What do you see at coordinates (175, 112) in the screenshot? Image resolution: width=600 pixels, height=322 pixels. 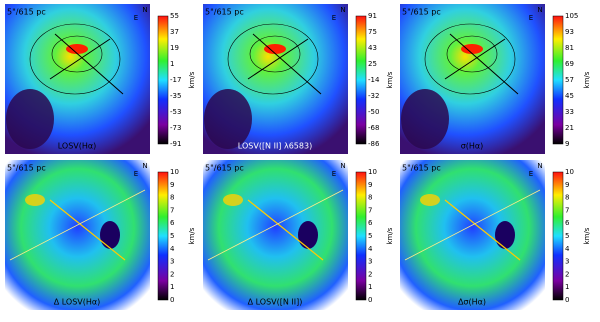 I see `colorbar-tick-label: -53` at bounding box center [175, 112].